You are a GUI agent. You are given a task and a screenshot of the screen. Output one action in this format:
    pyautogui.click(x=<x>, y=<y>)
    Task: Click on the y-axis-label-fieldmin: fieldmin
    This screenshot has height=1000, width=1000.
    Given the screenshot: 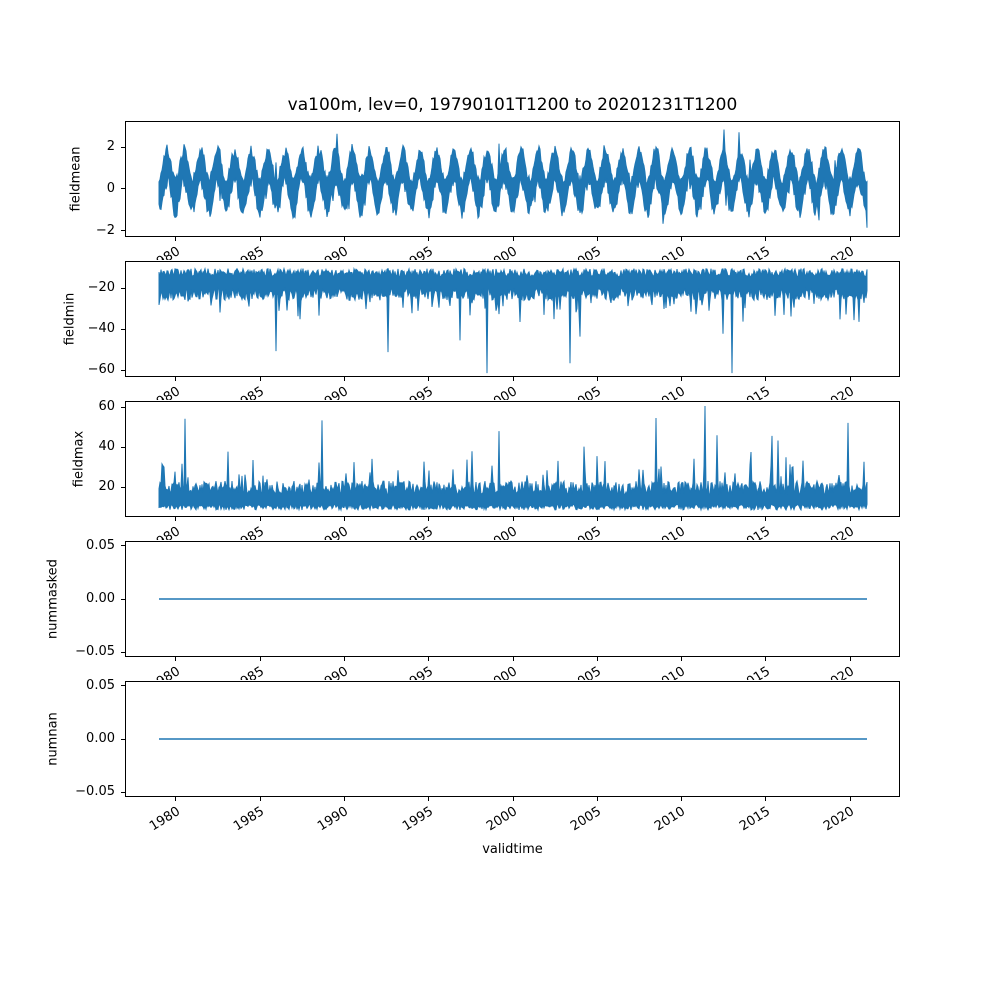 What is the action you would take?
    pyautogui.click(x=70, y=319)
    